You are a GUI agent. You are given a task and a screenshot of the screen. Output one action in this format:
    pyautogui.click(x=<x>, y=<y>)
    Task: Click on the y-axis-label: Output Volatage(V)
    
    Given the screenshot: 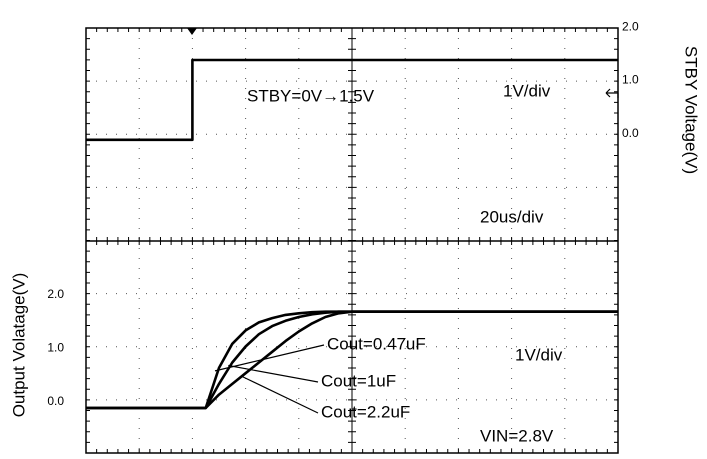 What is the action you would take?
    pyautogui.click(x=18, y=345)
    